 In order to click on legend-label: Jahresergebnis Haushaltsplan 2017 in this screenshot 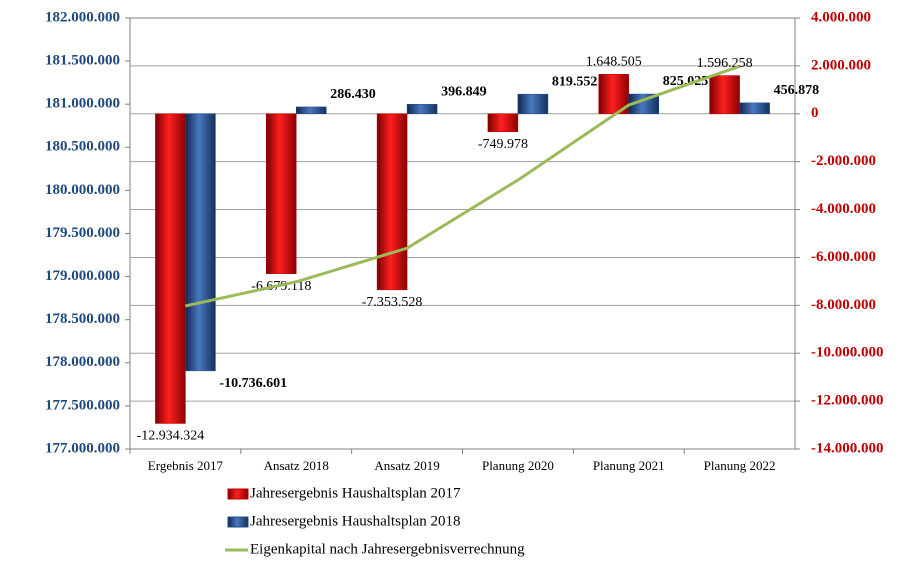, I will do `click(355, 493)`.